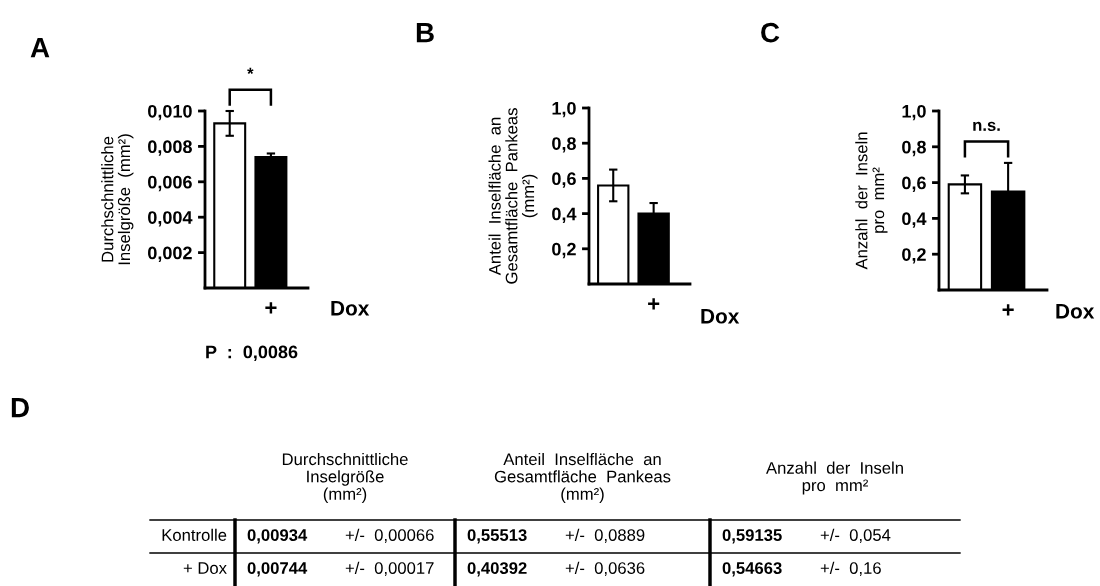 The width and height of the screenshot is (1100, 586). Describe the element at coordinates (117, 199) in the screenshot. I see `y-axis-title: Durchschnittliche Inselgröße (mm²)` at that location.